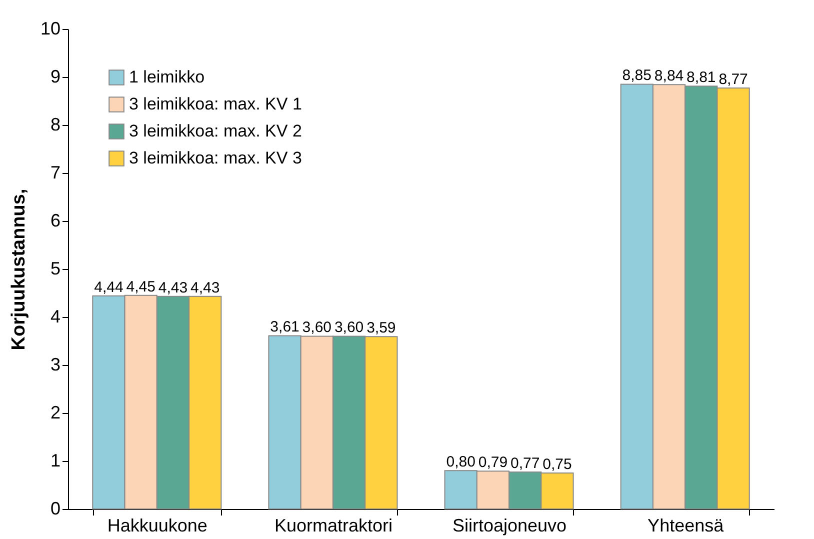  Describe the element at coordinates (285, 327) in the screenshot. I see `data-label: 3,61` at that location.